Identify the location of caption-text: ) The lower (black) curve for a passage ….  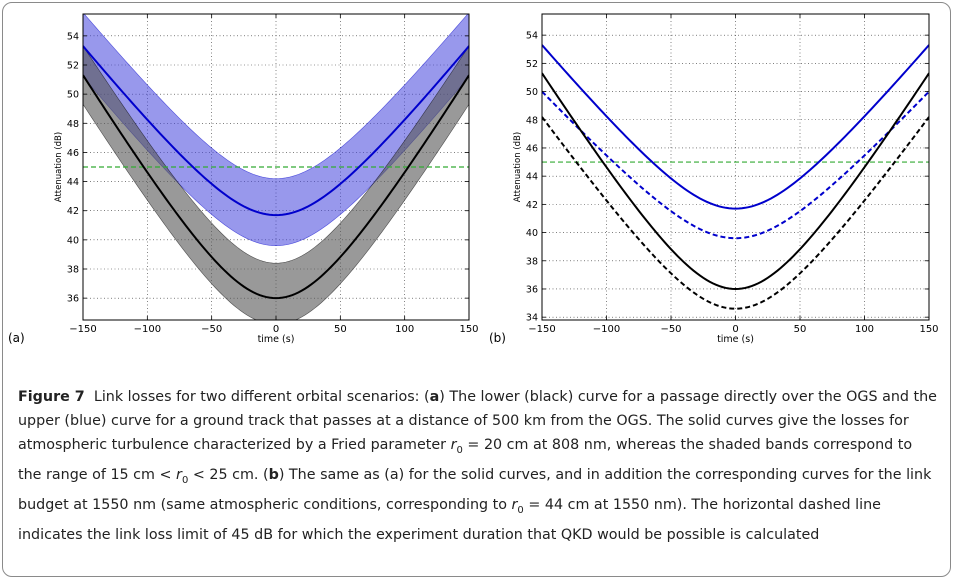
(477, 421).